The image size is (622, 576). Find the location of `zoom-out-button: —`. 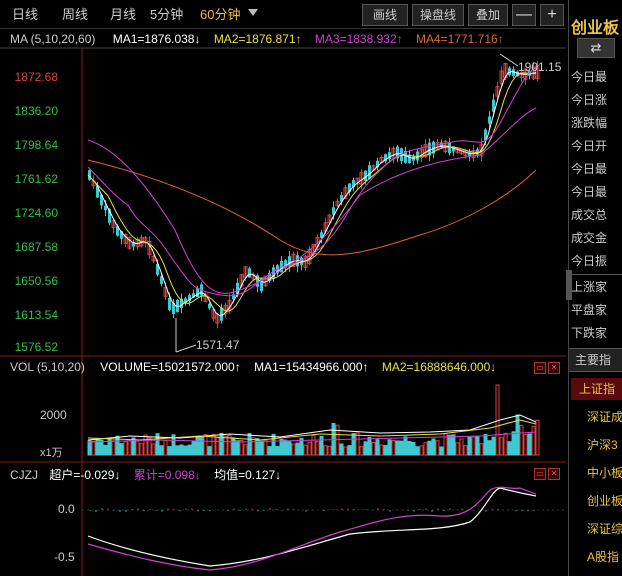

zoom-out-button: — is located at coordinates (524, 15).